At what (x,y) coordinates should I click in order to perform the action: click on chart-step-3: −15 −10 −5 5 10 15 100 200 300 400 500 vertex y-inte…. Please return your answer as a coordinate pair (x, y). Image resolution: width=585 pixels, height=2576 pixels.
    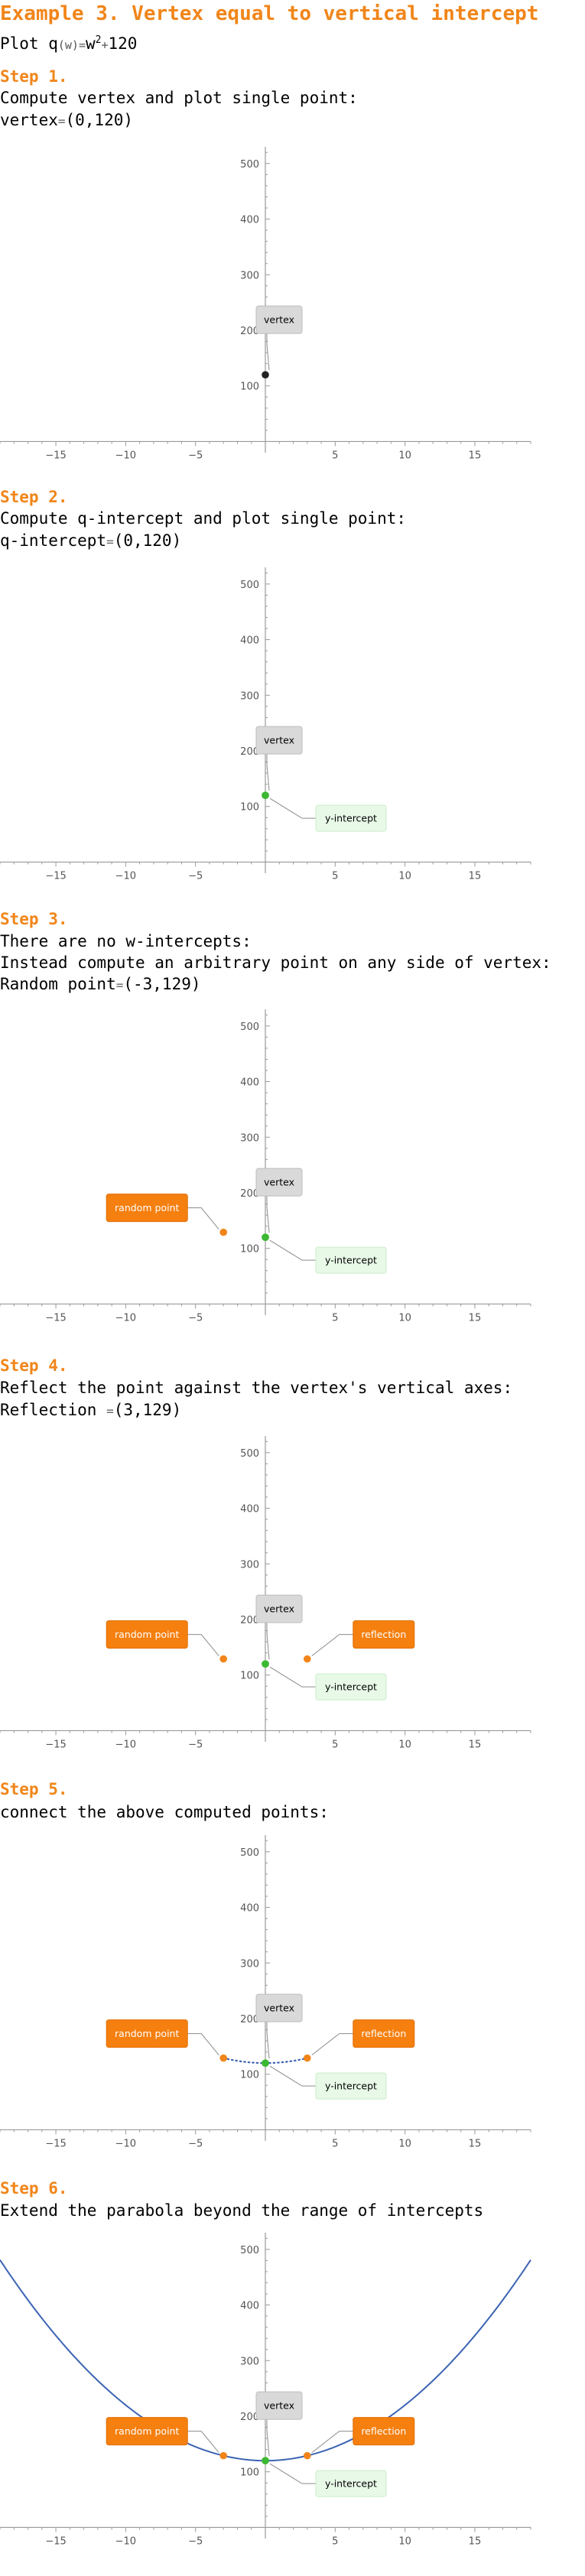
    Looking at the image, I should click on (265, 1166).